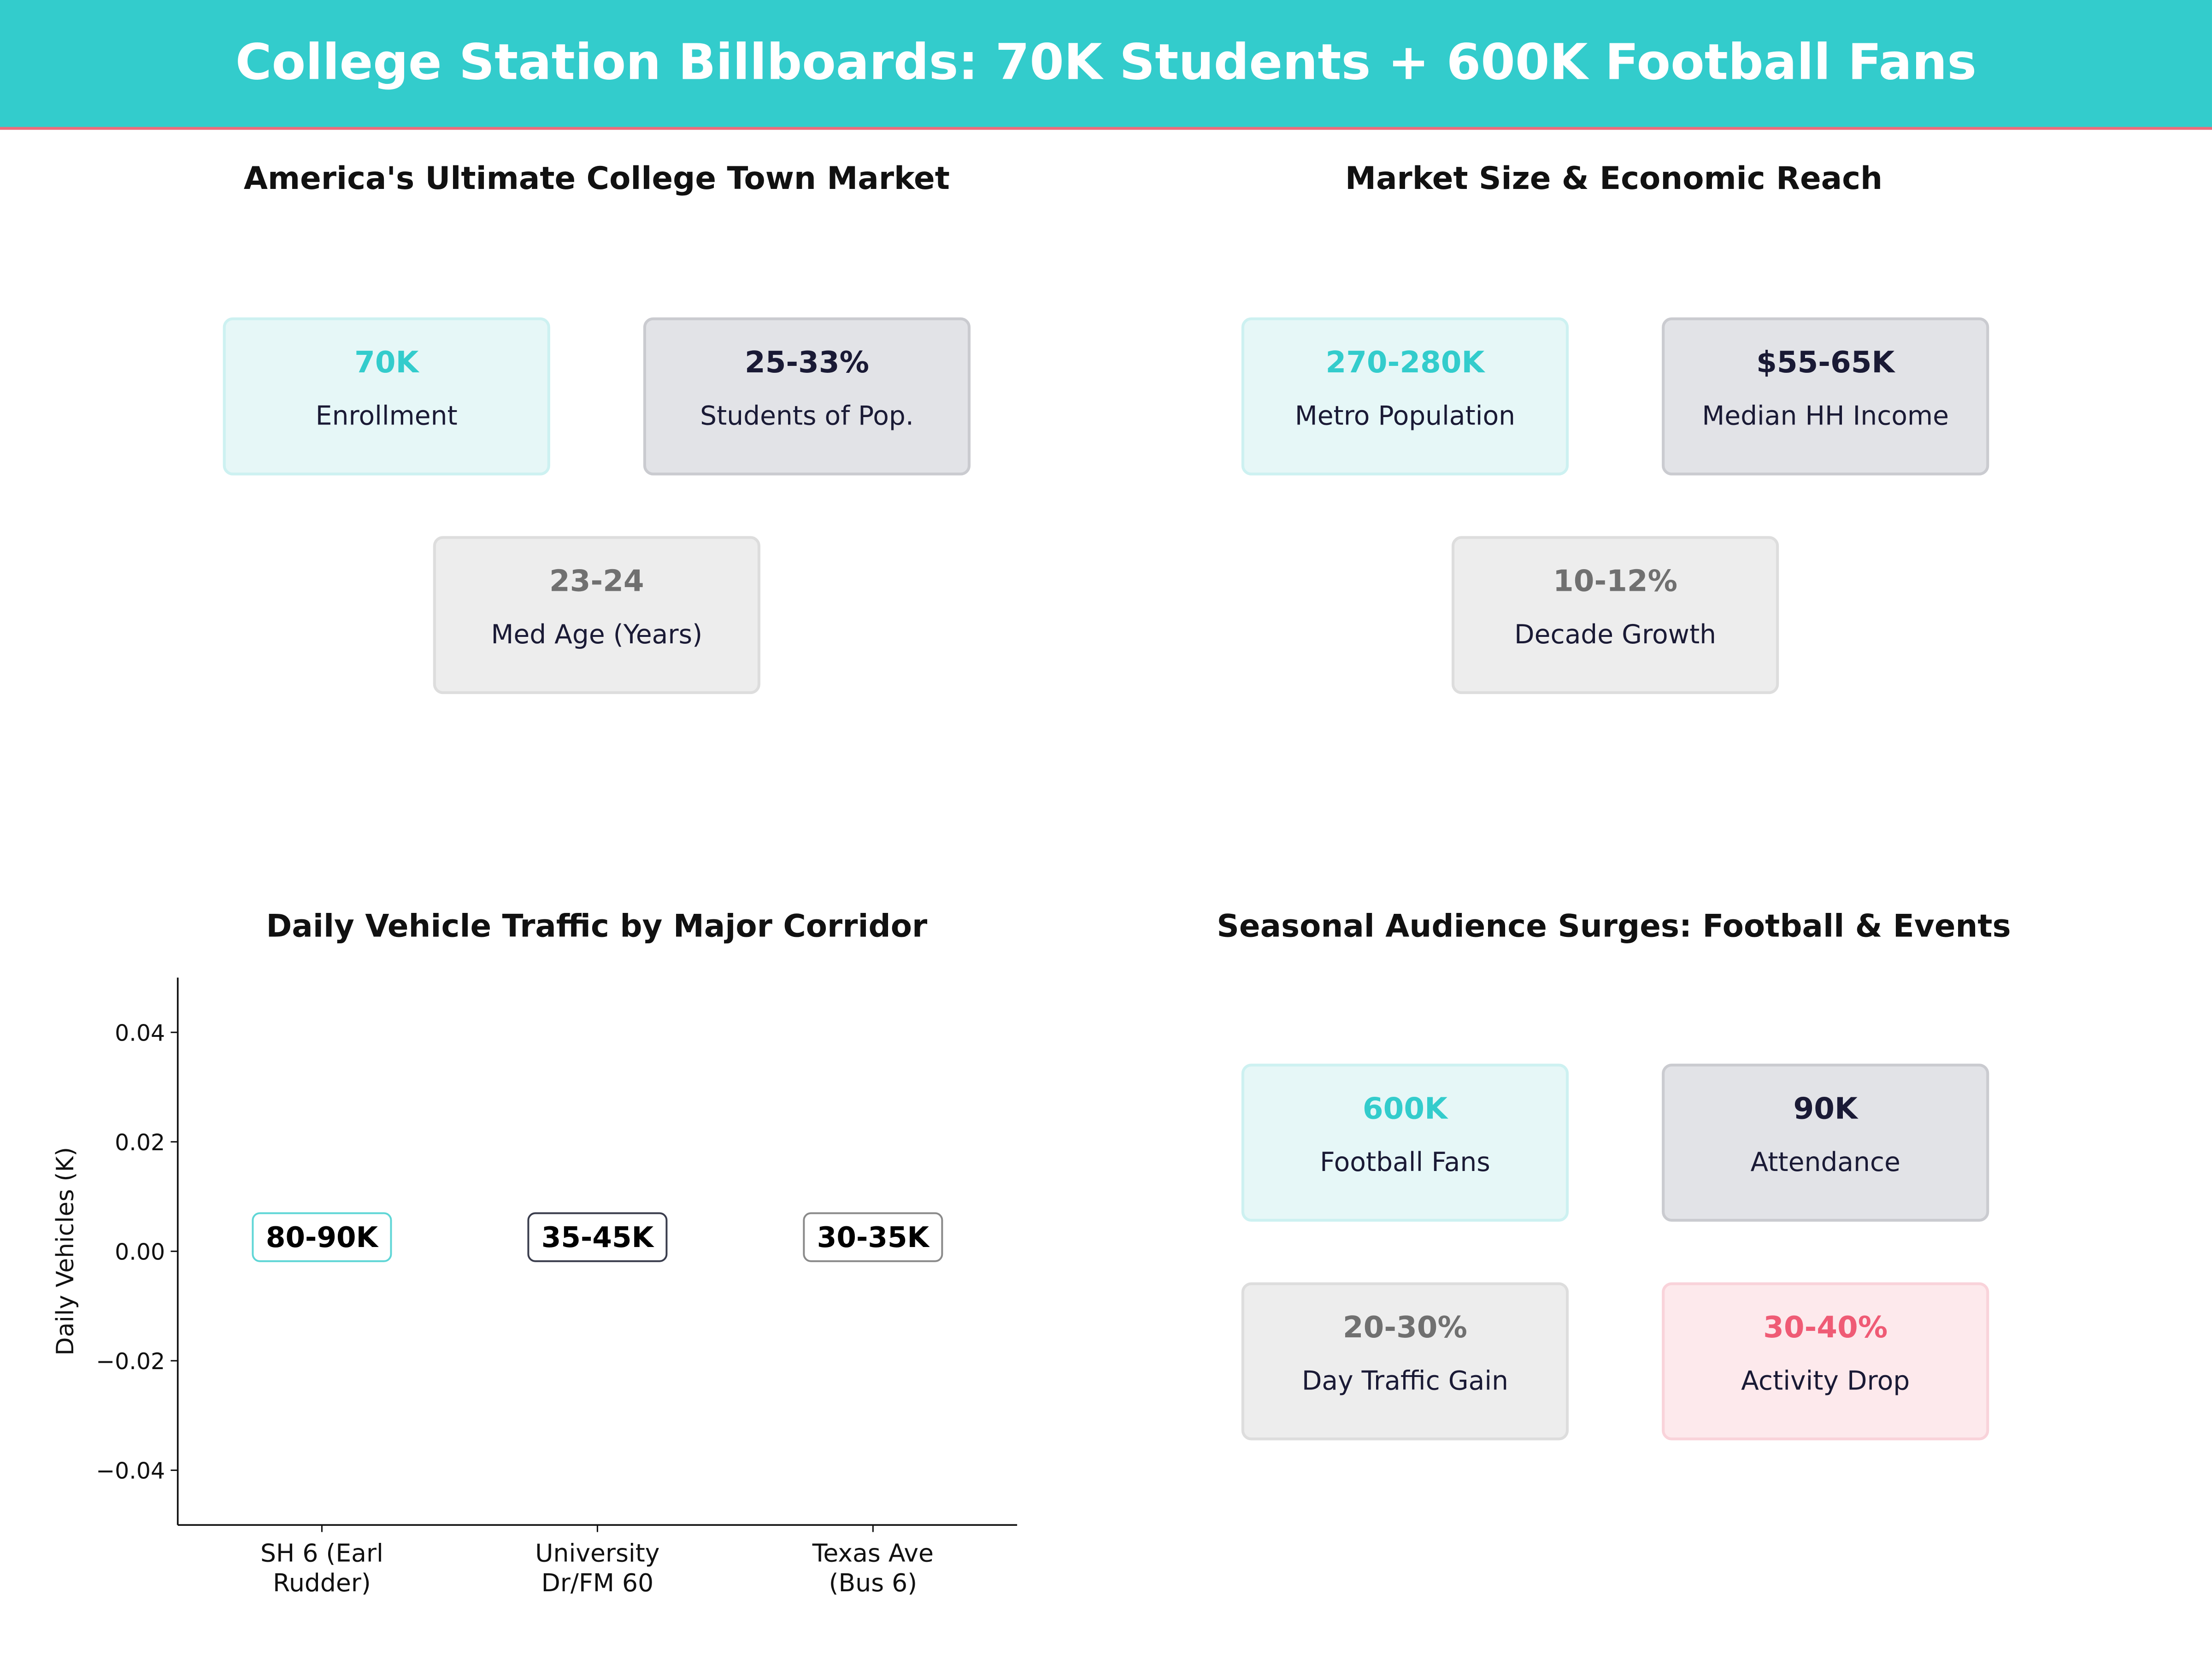 Image resolution: width=2212 pixels, height=1659 pixels. I want to click on stat-value: 23-24, so click(596, 581).